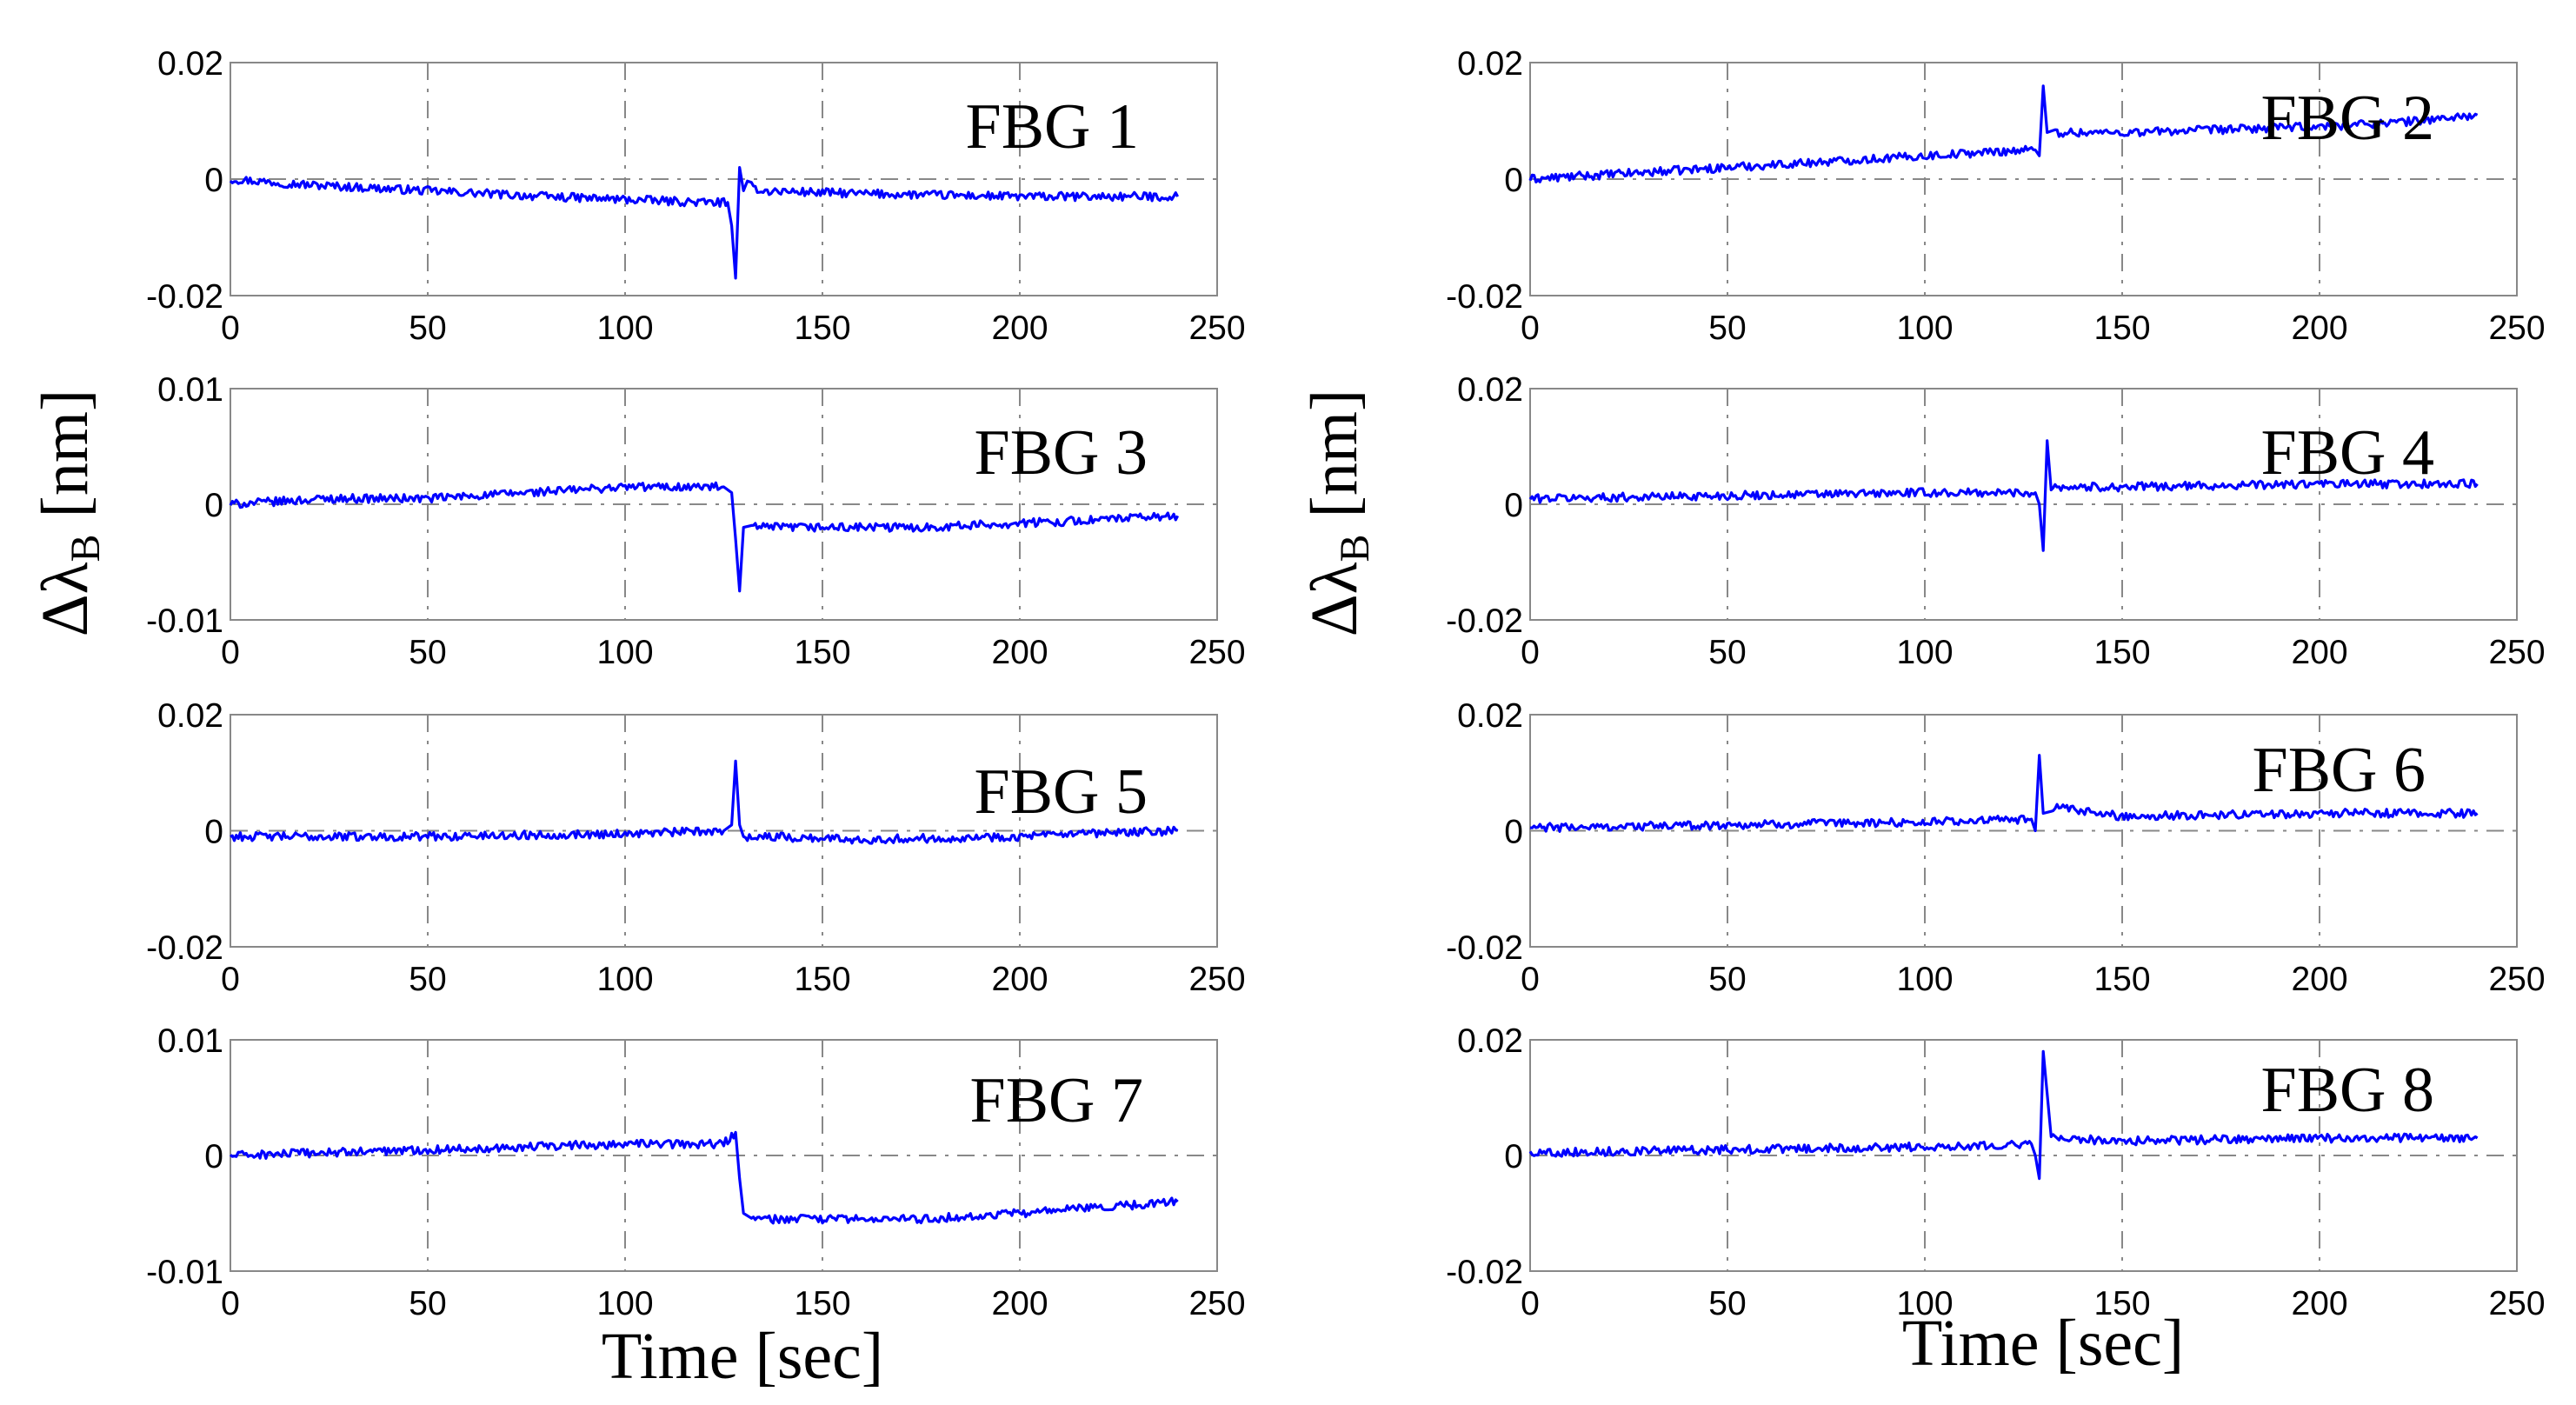 This screenshot has height=1405, width=2576. What do you see at coordinates (69, 513) in the screenshot?
I see `y-axis-label-left: ΔλB [nm]` at bounding box center [69, 513].